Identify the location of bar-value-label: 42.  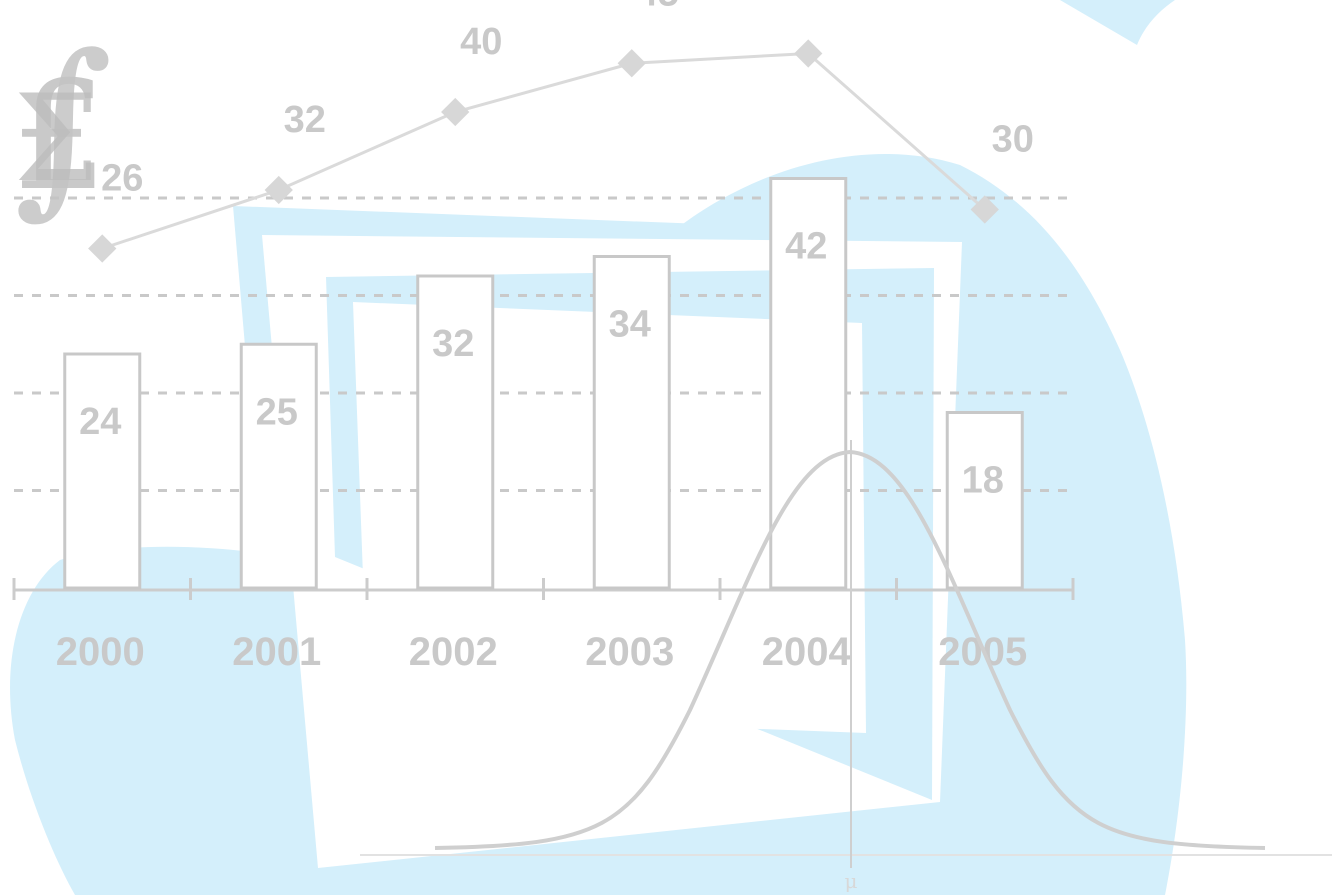
(806, 247).